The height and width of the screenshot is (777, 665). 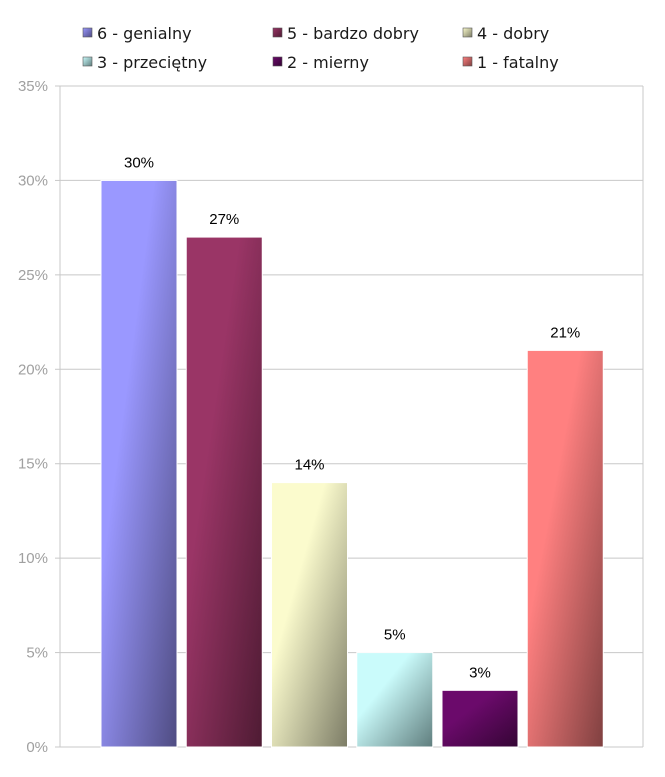 I want to click on legend-item: 3 - przeciętny, so click(x=144, y=62).